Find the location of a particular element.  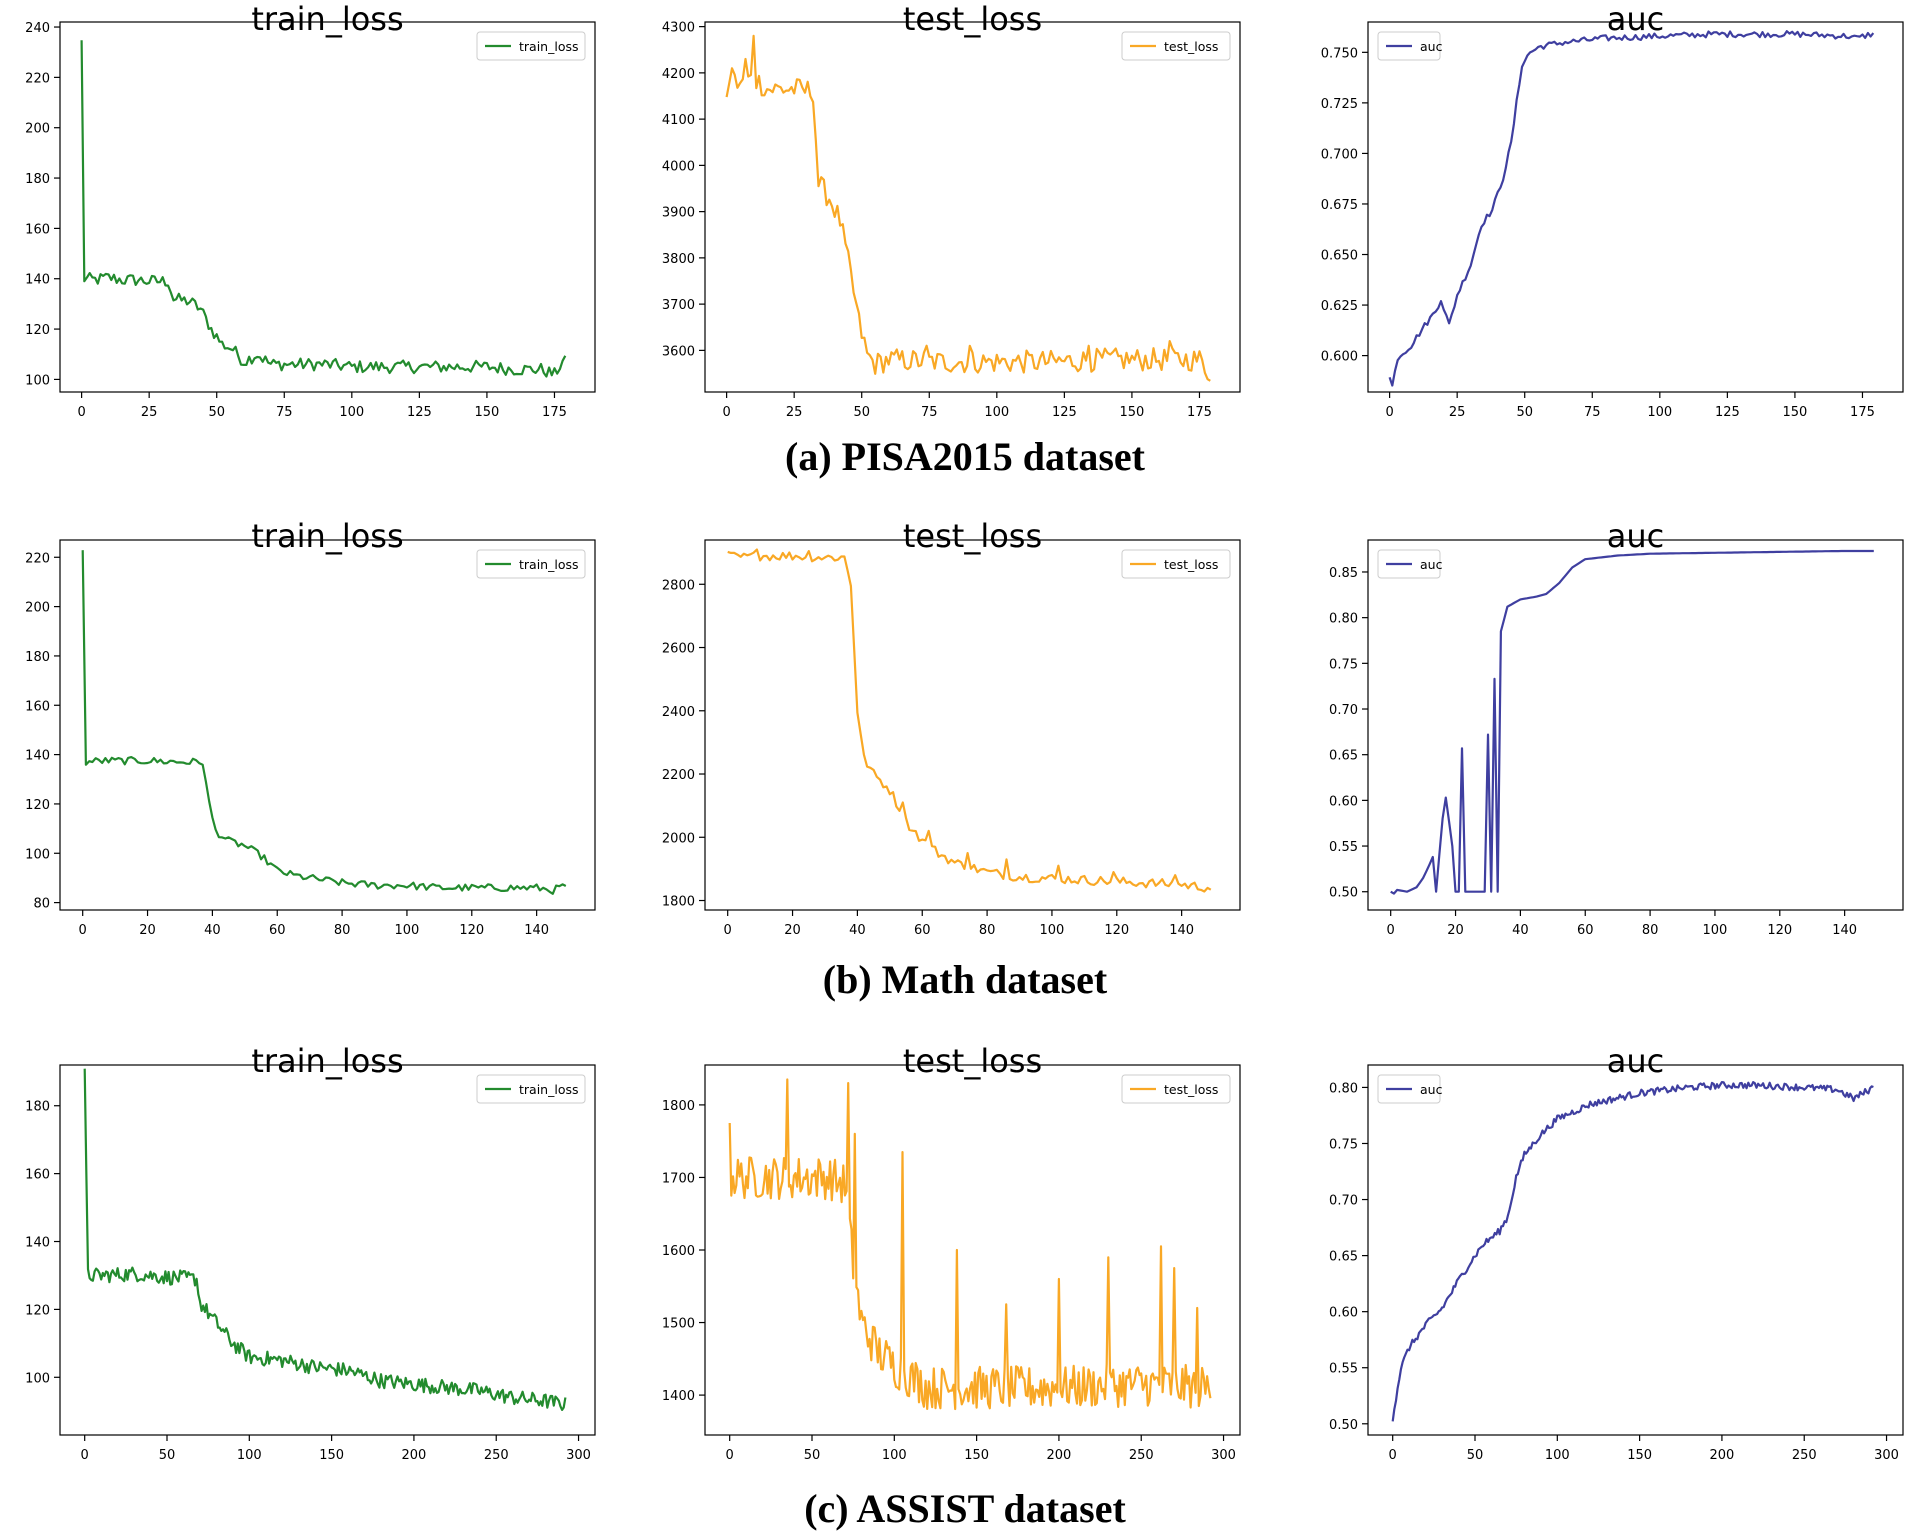

y-tick-label: 3900 is located at coordinates (678, 213).